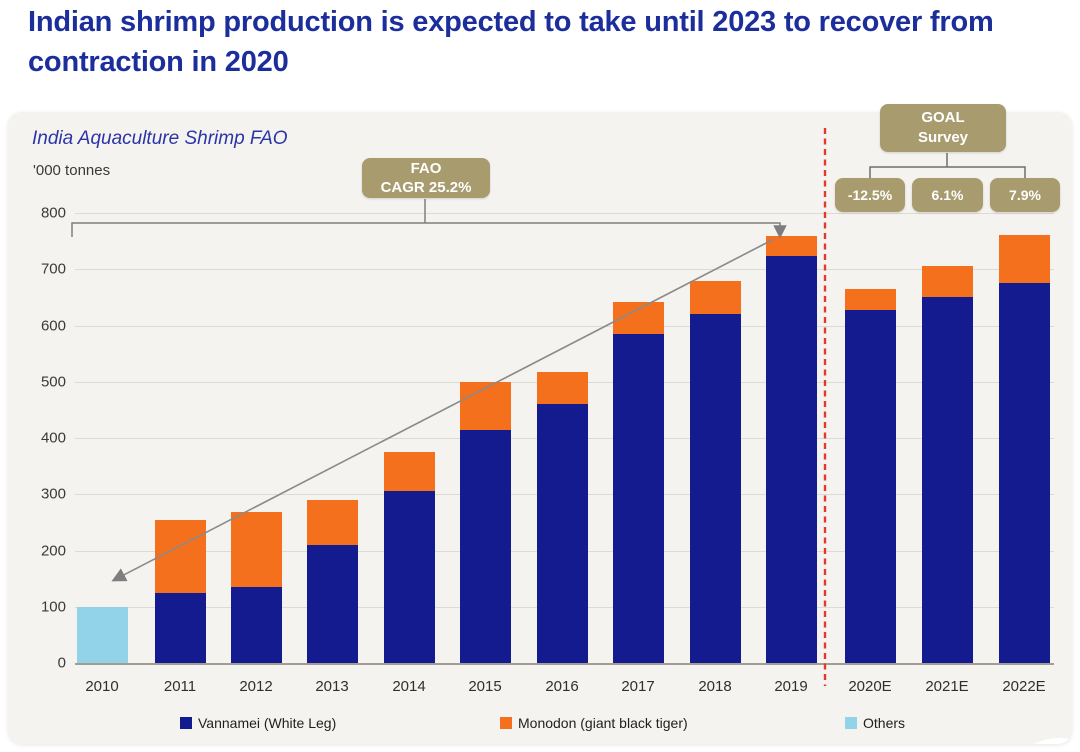 The width and height of the screenshot is (1080, 752). What do you see at coordinates (943, 128) in the screenshot?
I see `goal-survey-badge: GOAL Survey` at bounding box center [943, 128].